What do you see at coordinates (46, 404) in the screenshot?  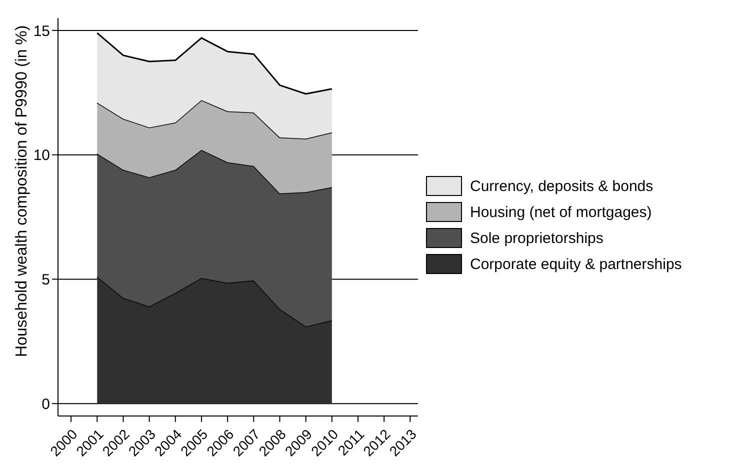 I see `y-tick-label: 0` at bounding box center [46, 404].